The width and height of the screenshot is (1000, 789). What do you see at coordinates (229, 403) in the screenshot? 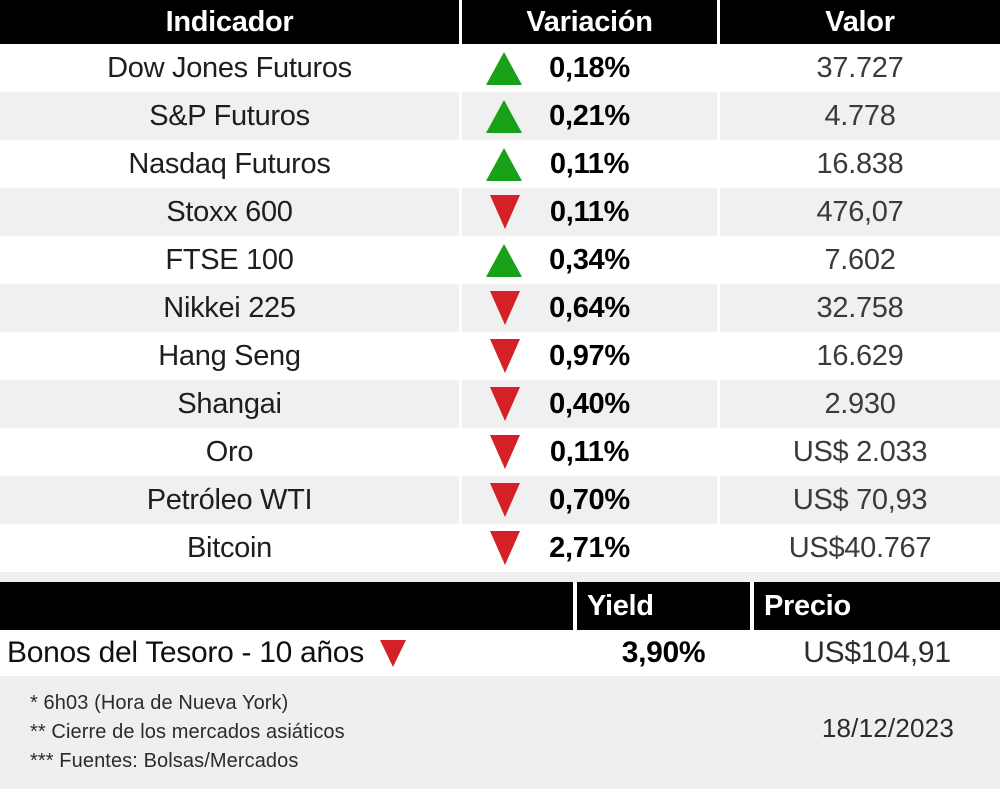
I see `indicator-name: Shangai` at bounding box center [229, 403].